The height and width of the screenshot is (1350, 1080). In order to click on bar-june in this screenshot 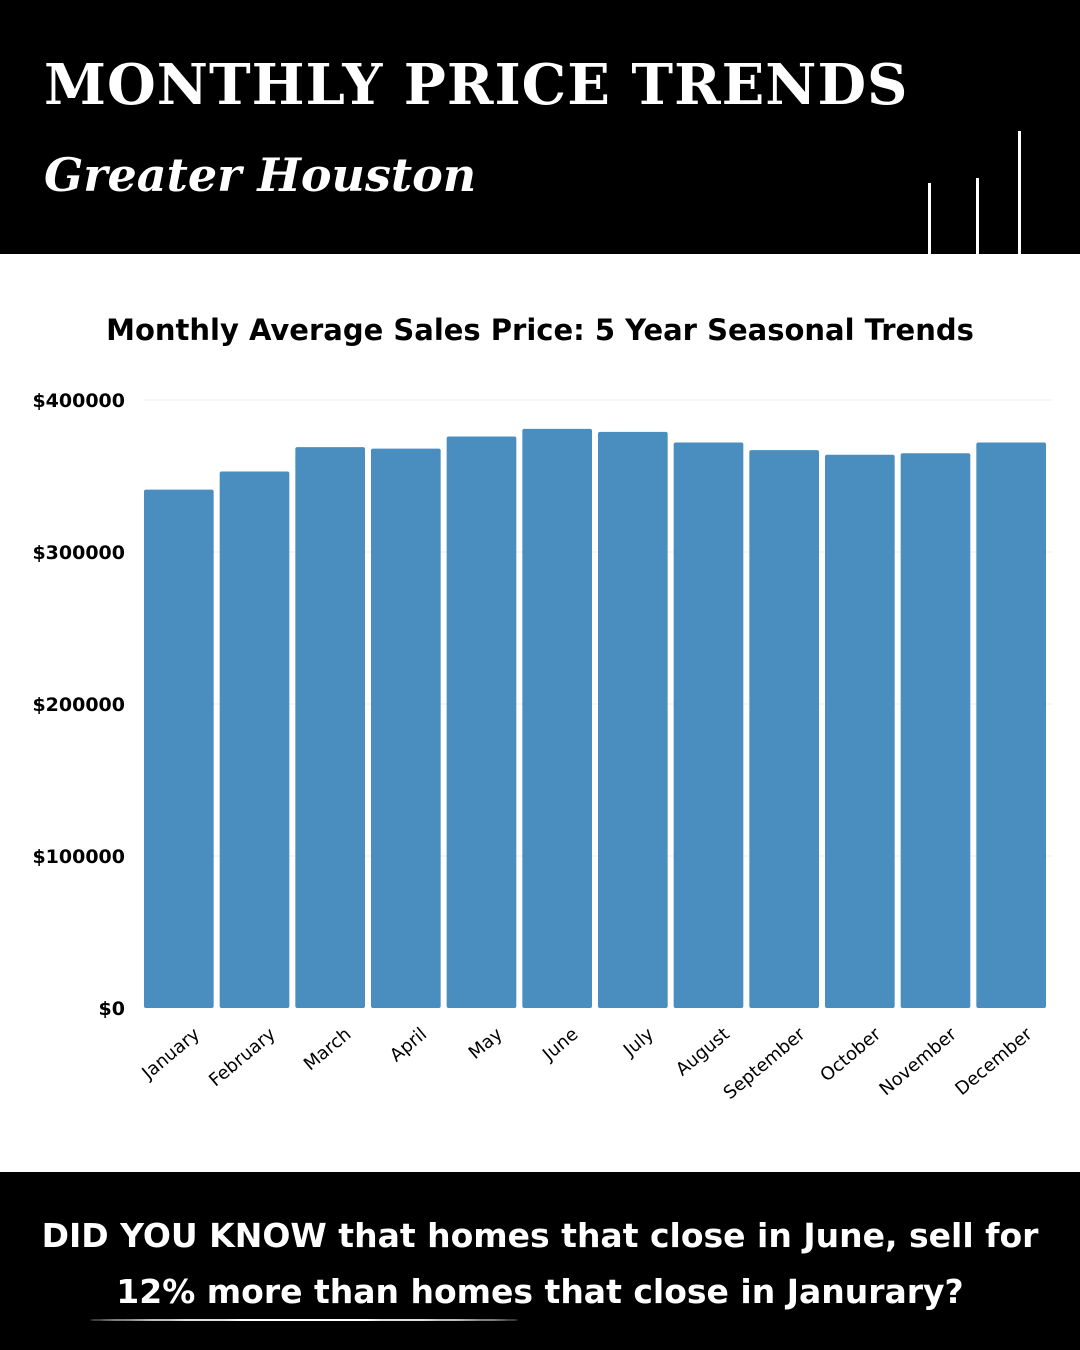, I will do `click(557, 718)`.